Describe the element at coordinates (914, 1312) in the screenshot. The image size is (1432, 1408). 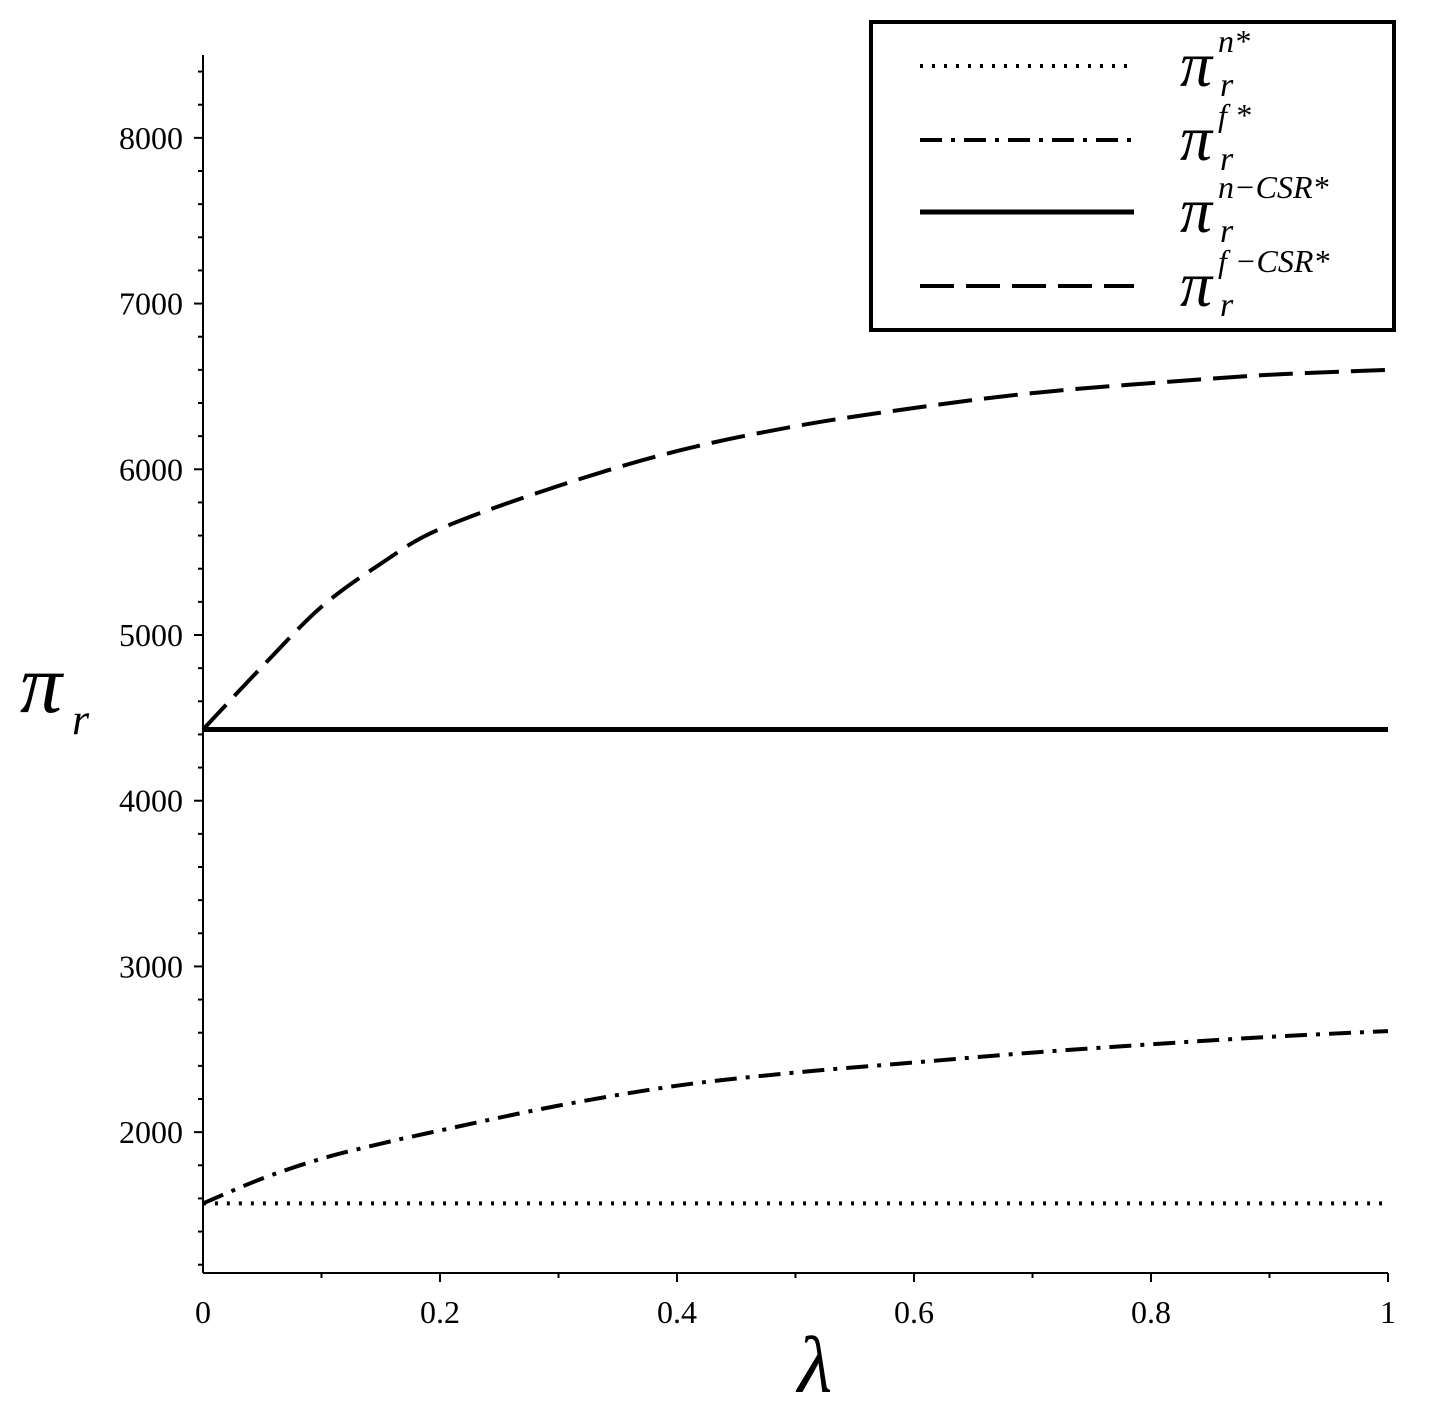
I see `x-tick-label: 0.6` at that location.